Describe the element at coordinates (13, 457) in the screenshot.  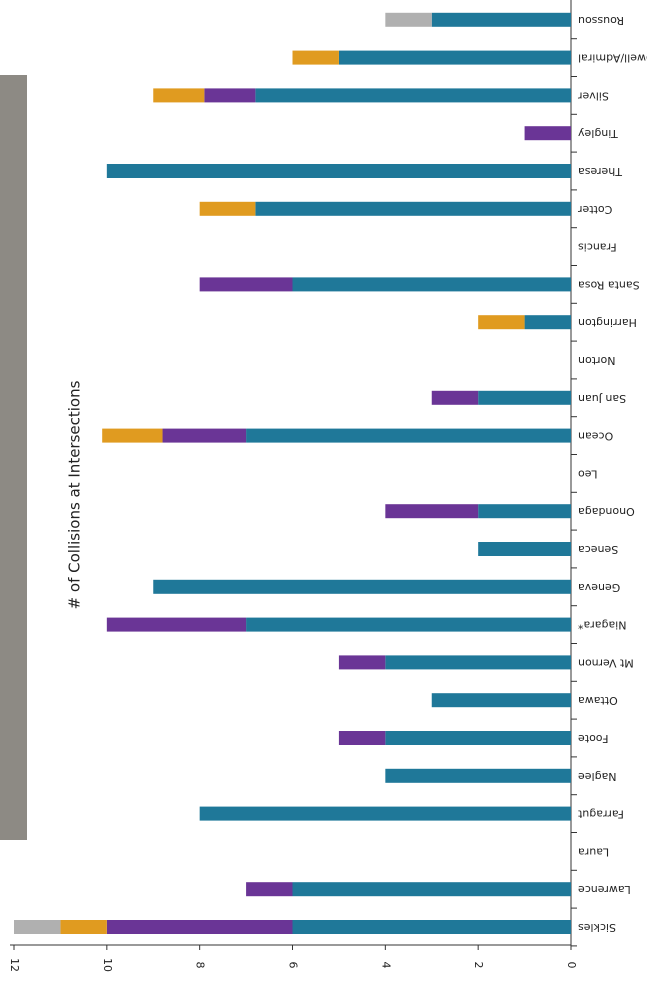
I see `background-photo` at that location.